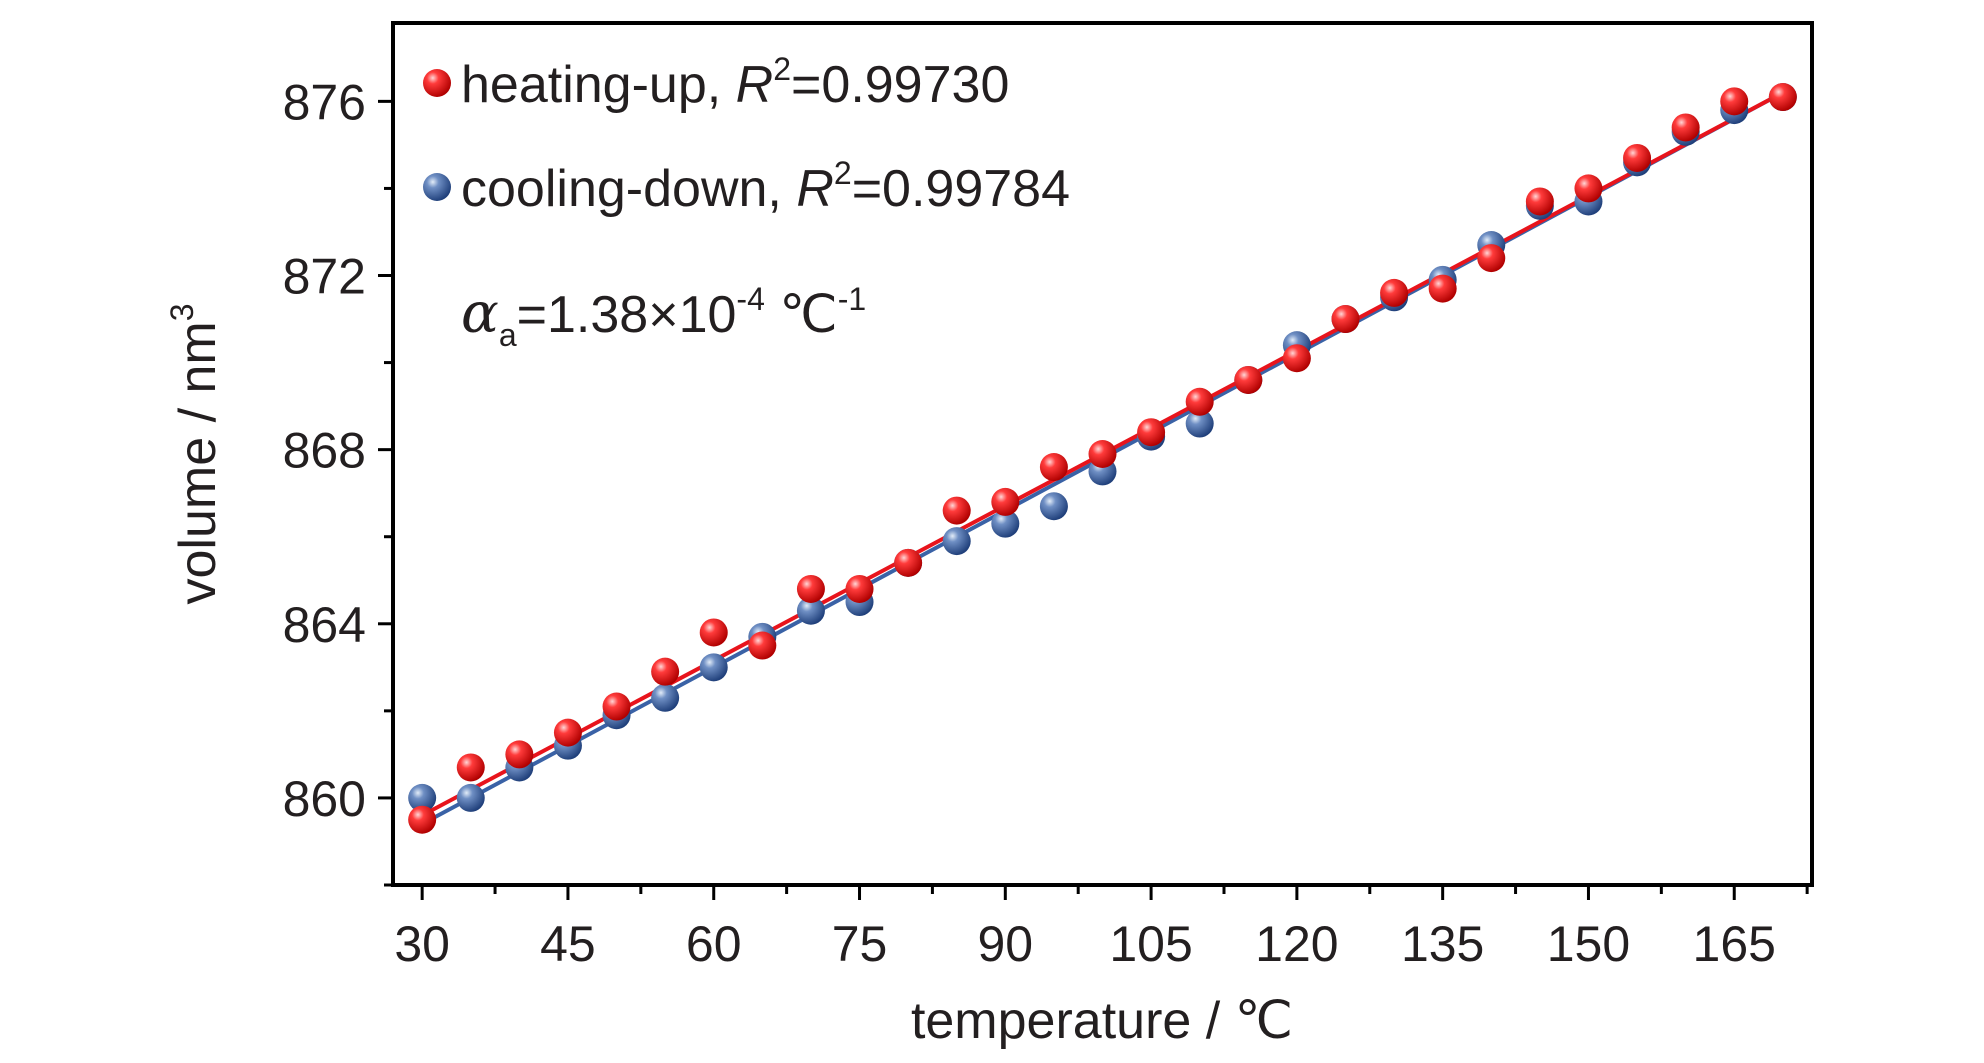 This screenshot has height=1063, width=1984. I want to click on y-tick-label: 864, so click(324, 625).